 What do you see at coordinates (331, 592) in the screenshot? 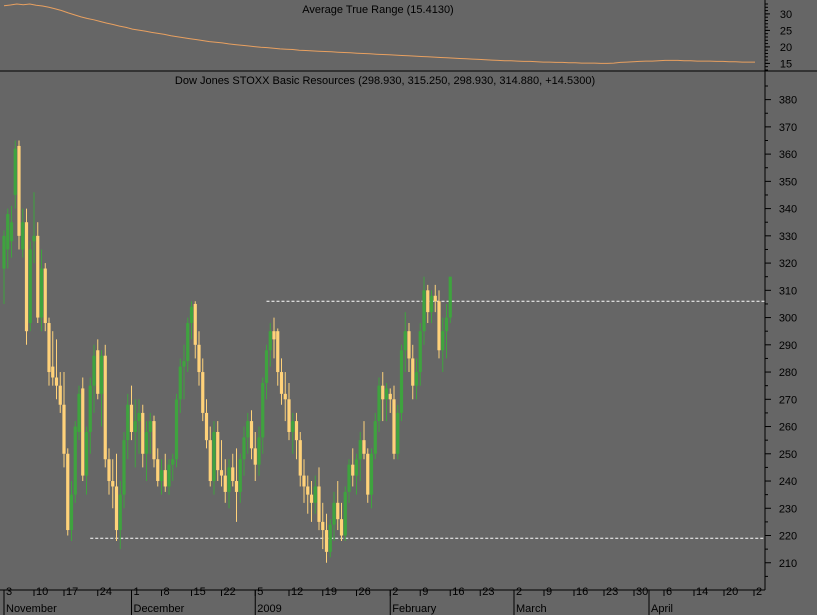
I see `x-tick-label: 19` at bounding box center [331, 592].